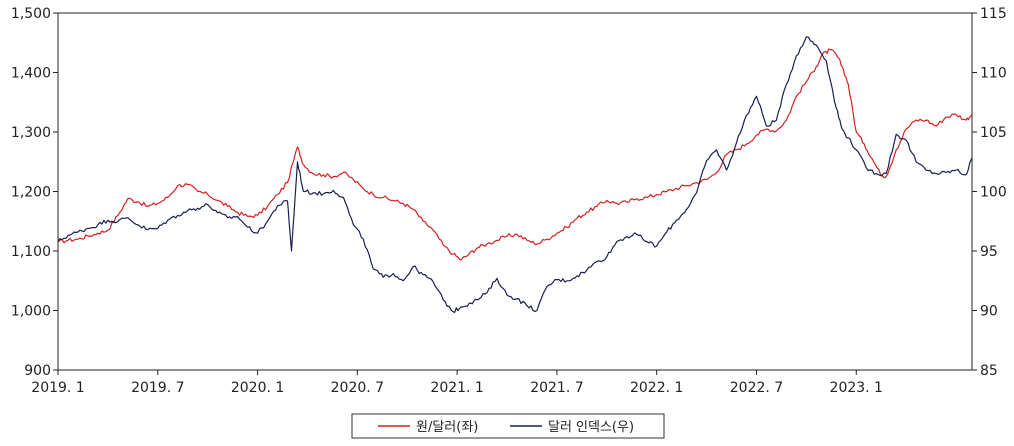  I want to click on x-tick-label: 2021. 7, so click(556, 388).